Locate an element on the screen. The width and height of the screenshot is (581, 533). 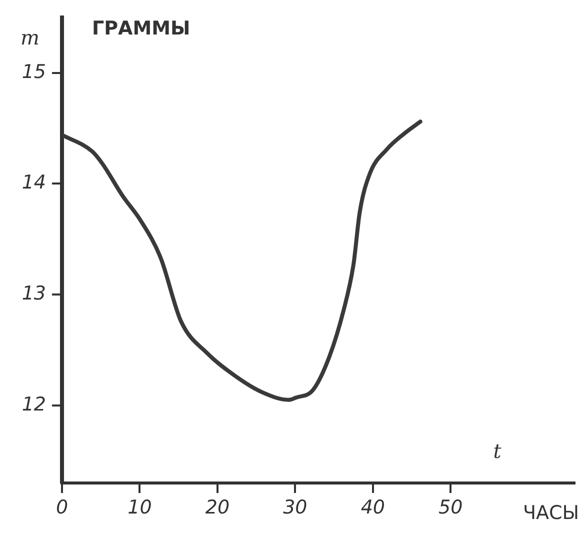
y-tick-label: 13 is located at coordinates (34, 293).